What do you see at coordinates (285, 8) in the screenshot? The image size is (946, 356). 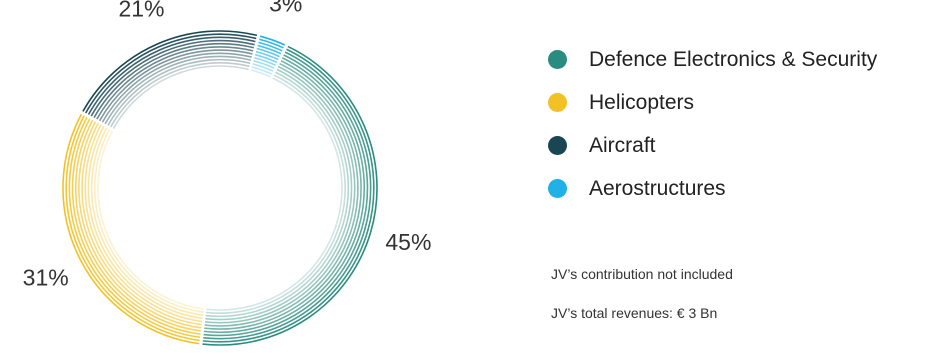 I see `value-label-aerostructures: 3%` at bounding box center [285, 8].